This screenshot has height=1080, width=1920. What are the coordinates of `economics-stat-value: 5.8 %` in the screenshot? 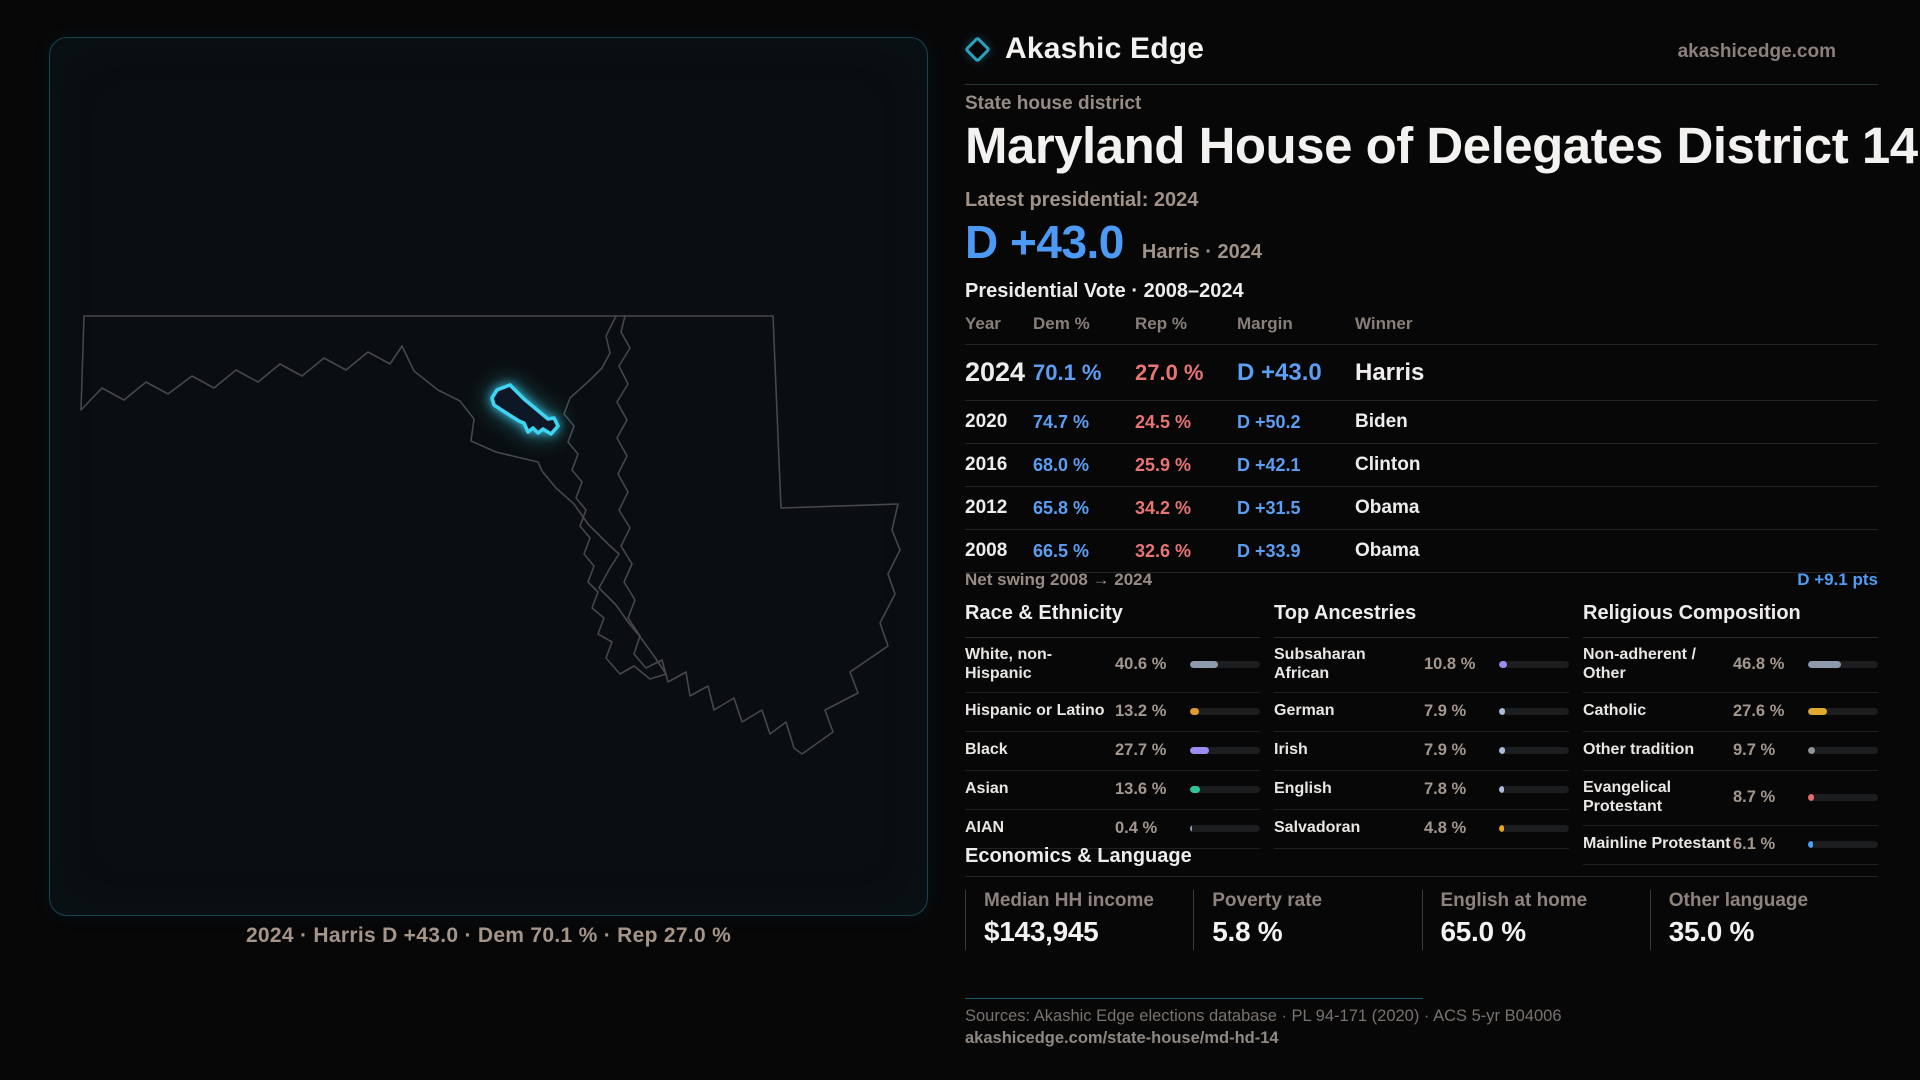 It's located at (1247, 931).